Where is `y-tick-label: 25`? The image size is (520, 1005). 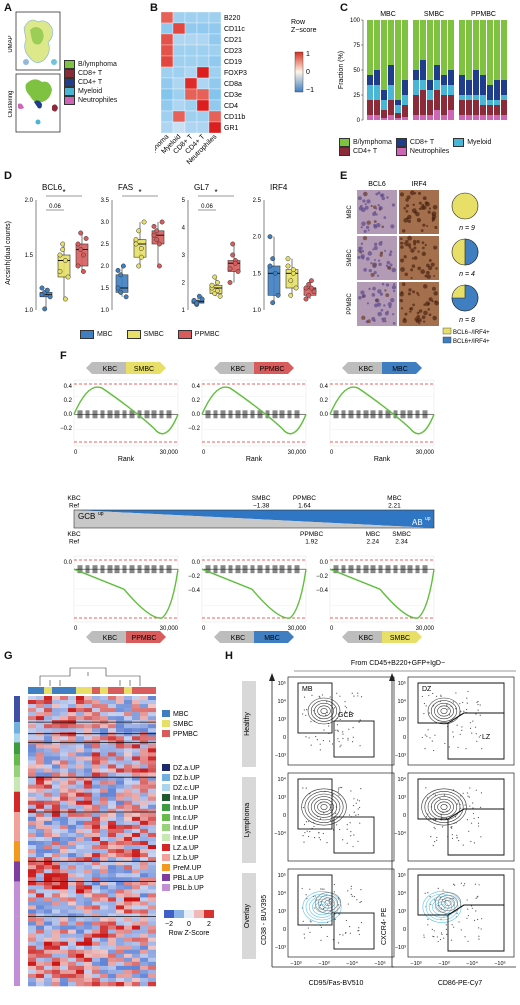 y-tick-label: 25 is located at coordinates (356, 96).